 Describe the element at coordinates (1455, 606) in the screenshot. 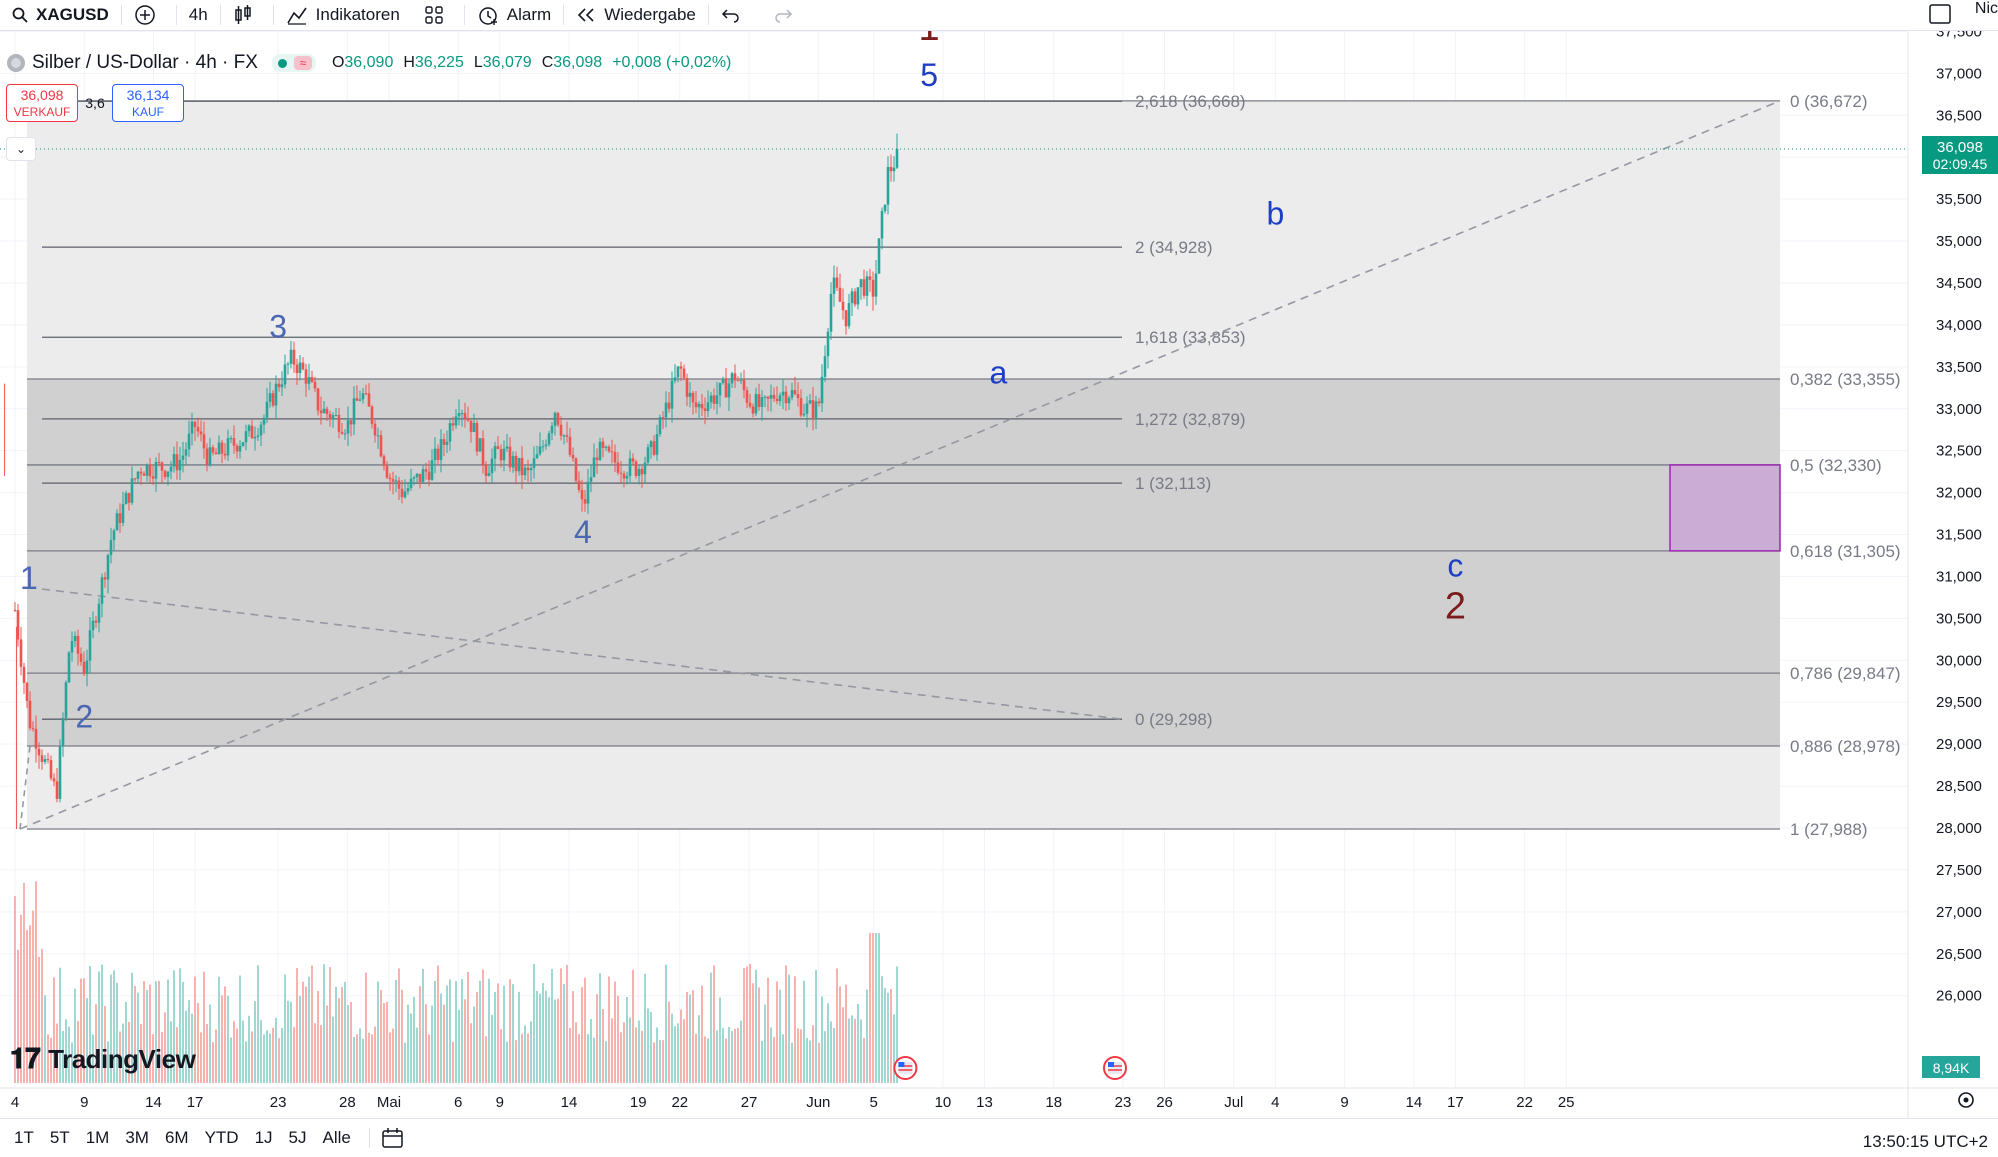

I see `wave-label-2-red: 2` at that location.